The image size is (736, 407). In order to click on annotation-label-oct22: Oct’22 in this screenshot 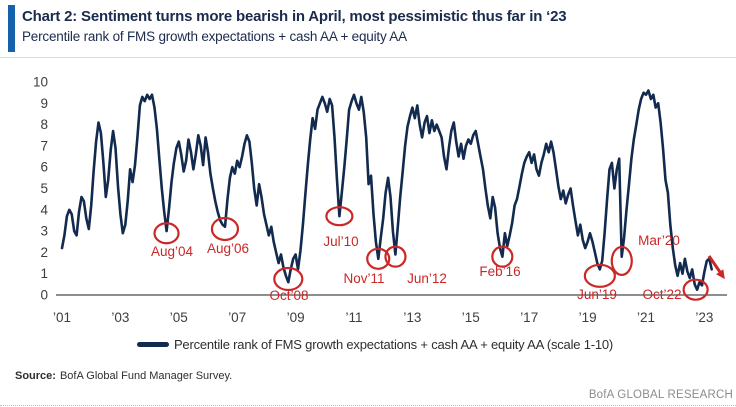, I will do `click(661, 294)`.